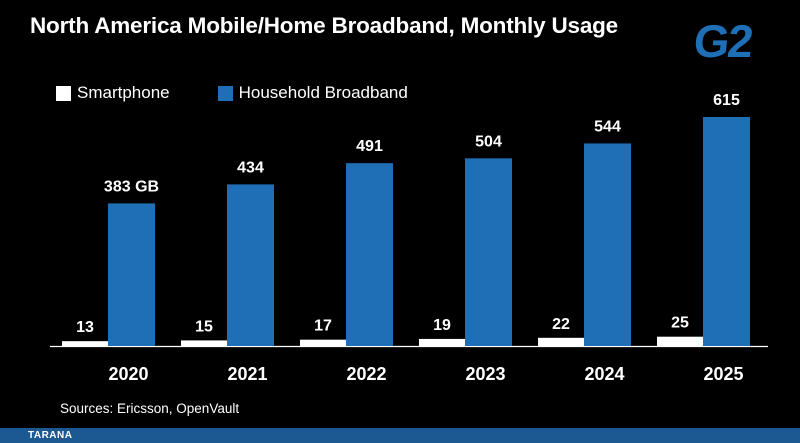  What do you see at coordinates (604, 374) in the screenshot?
I see `x-tick-label-2024: 2024` at bounding box center [604, 374].